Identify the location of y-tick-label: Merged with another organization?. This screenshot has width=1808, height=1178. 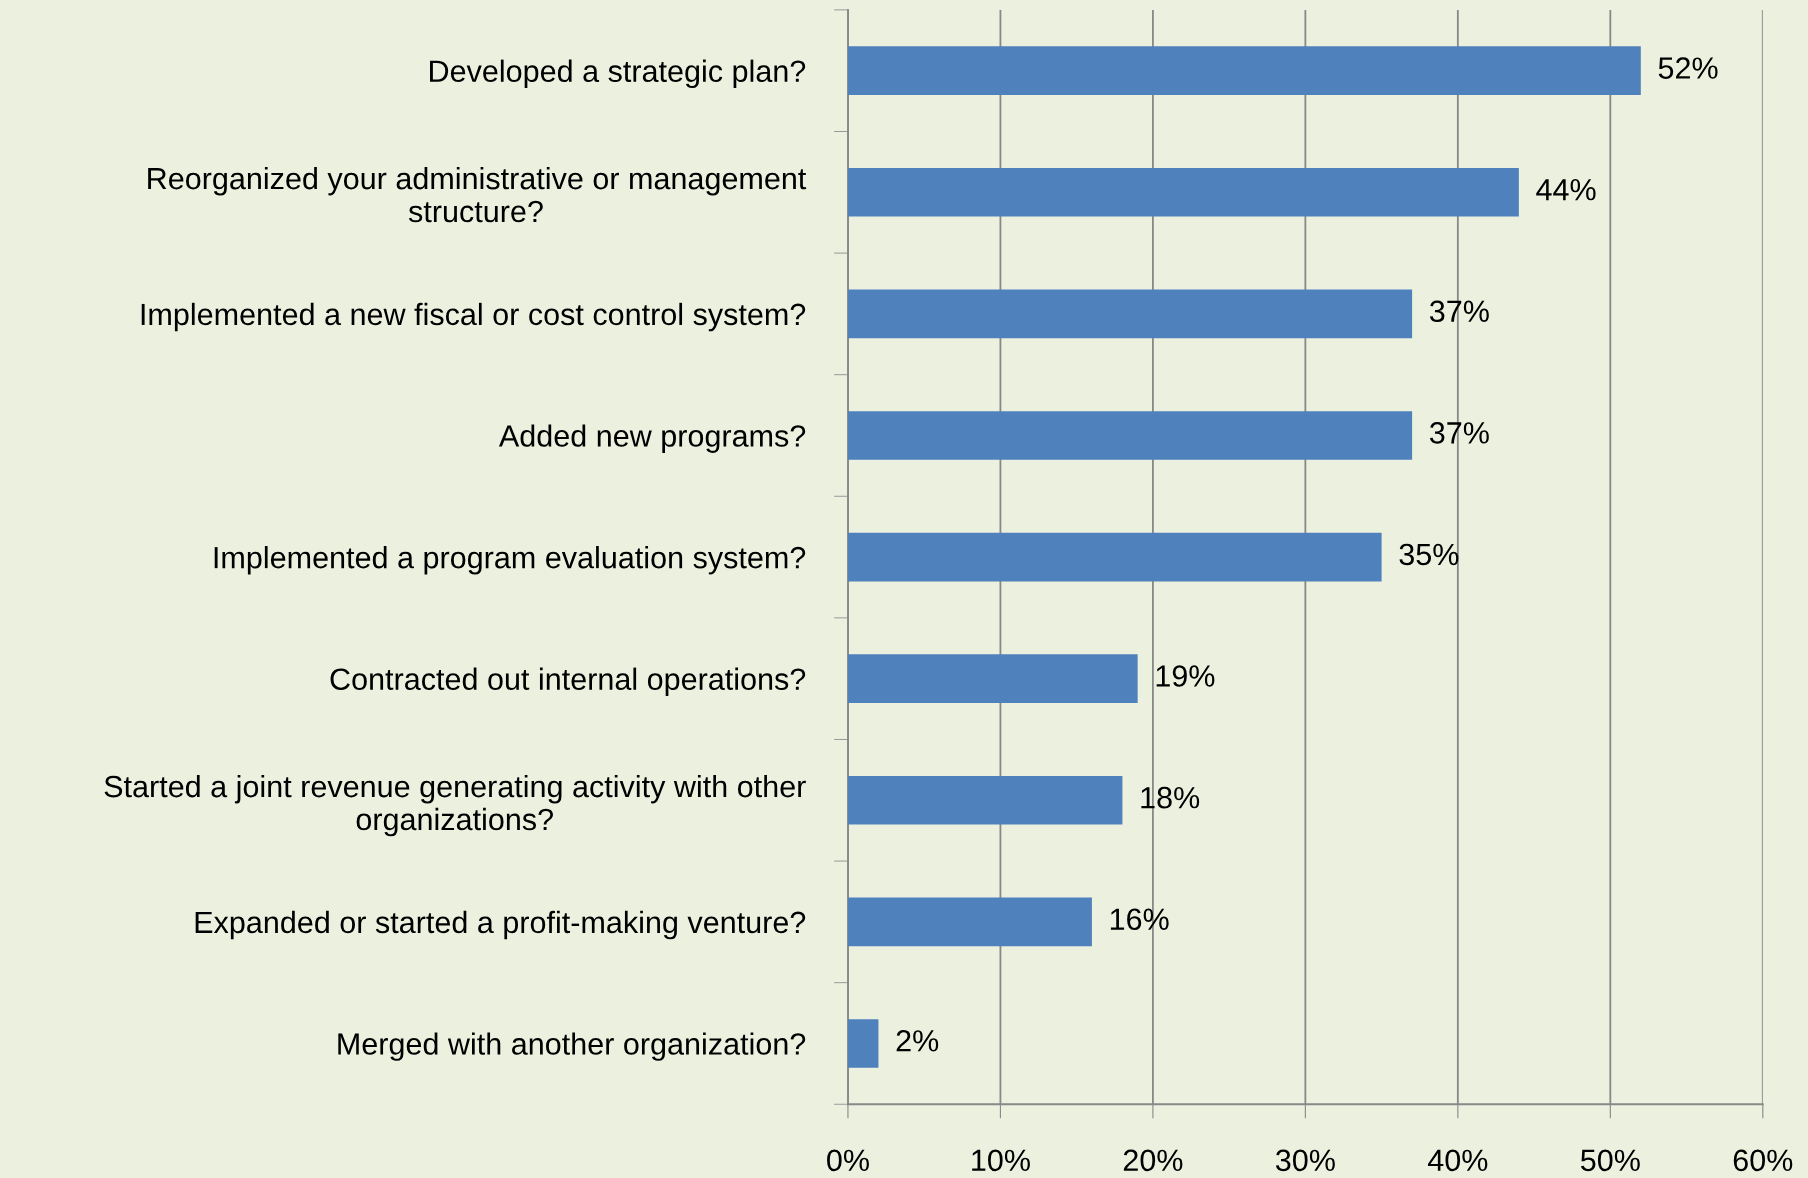
(572, 1046).